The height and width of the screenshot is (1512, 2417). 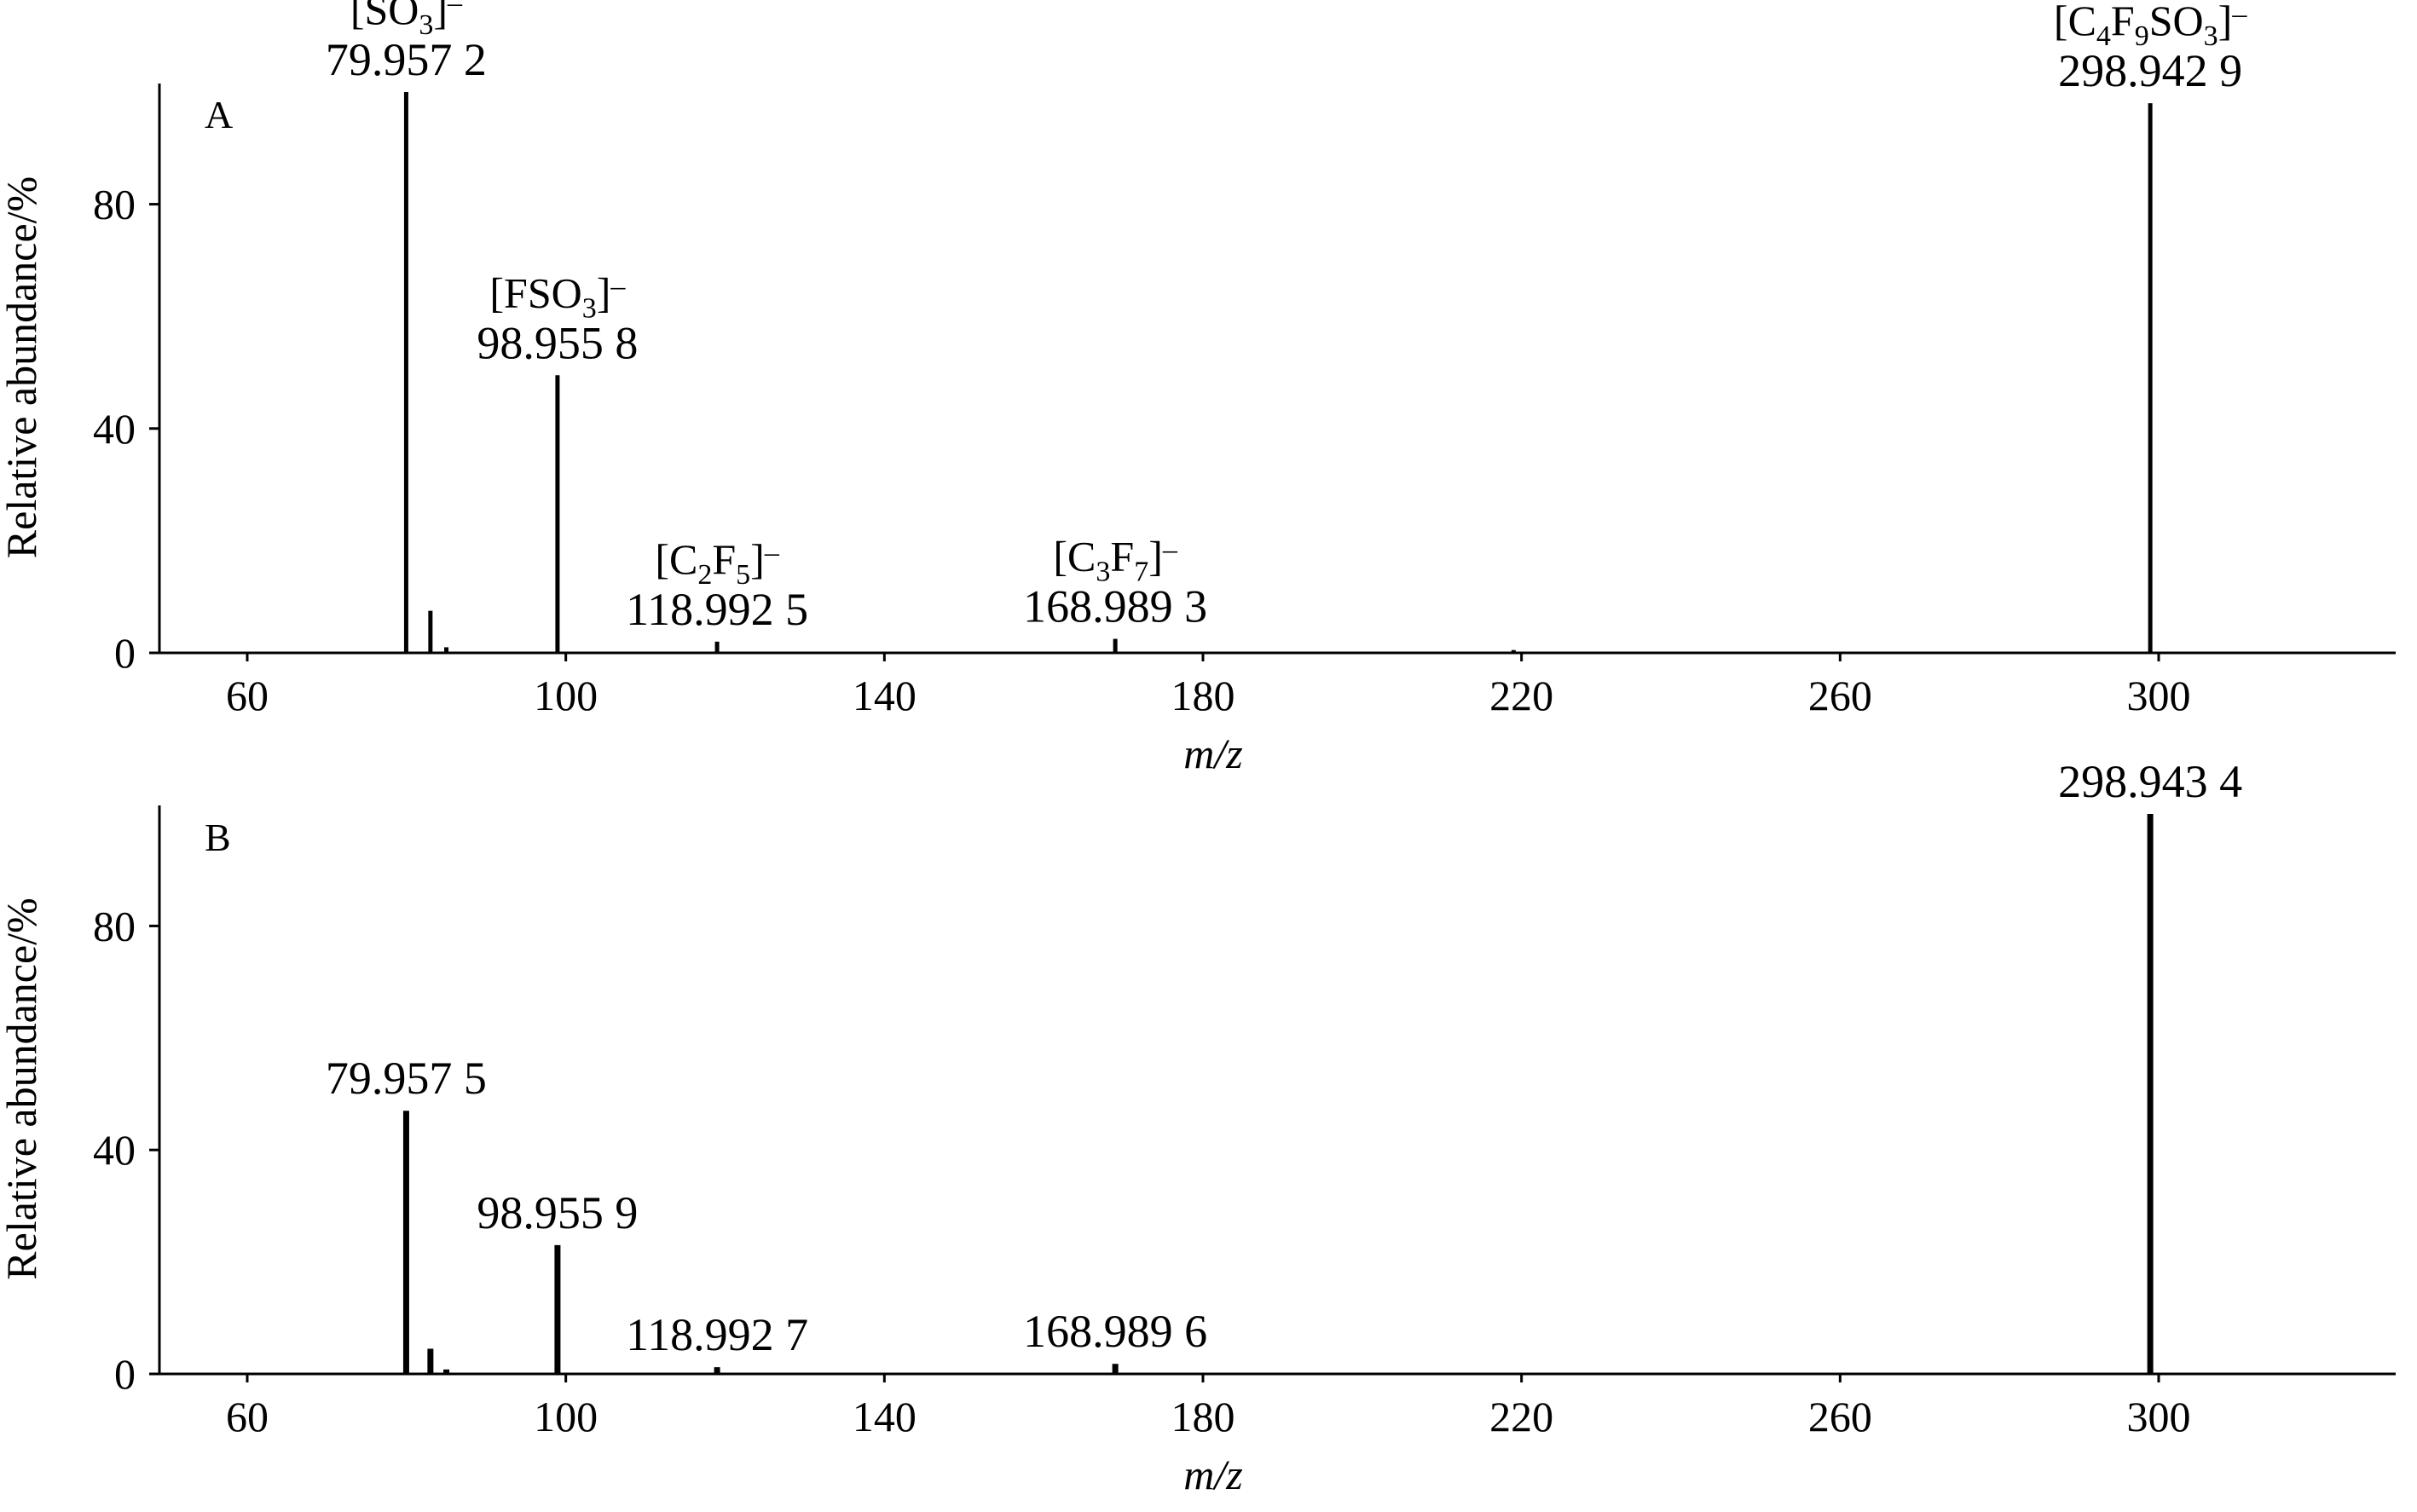 I want to click on peak-mz-label: 168.989 3, so click(x=1115, y=606).